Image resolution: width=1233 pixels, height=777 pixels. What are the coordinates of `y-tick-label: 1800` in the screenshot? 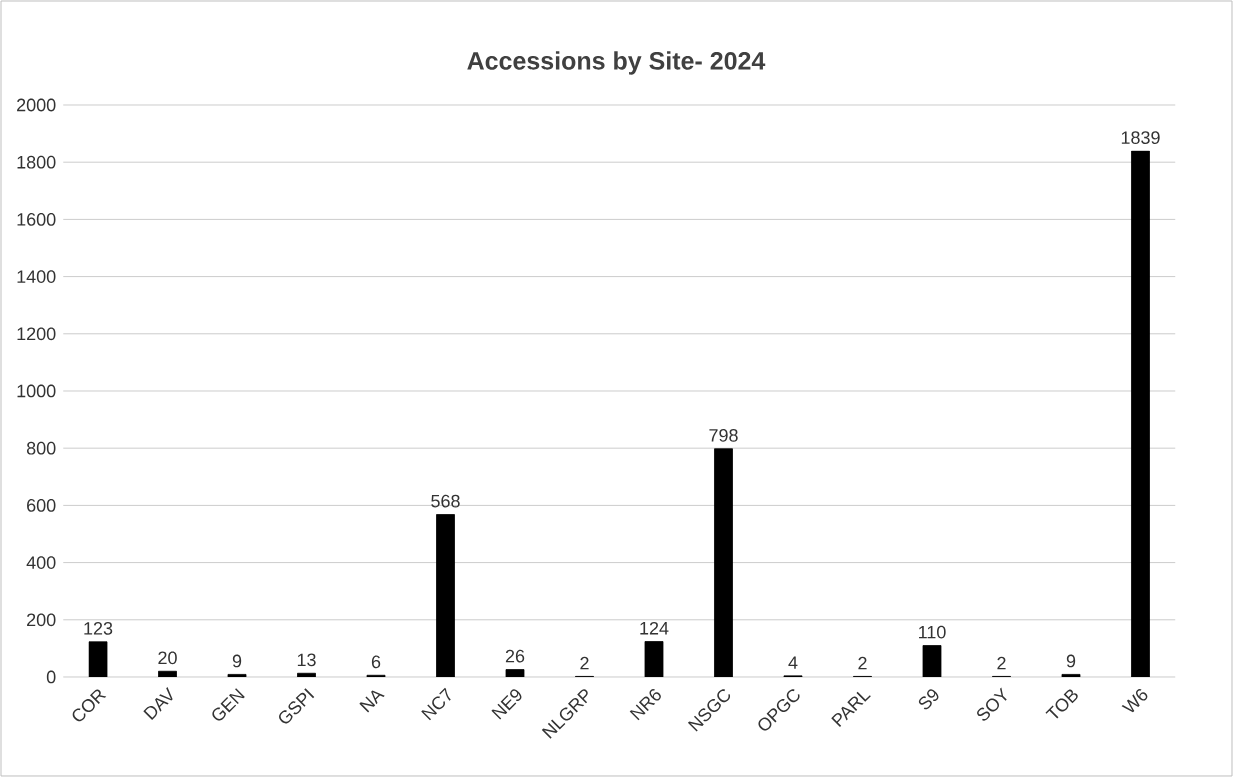 It's located at (36, 162).